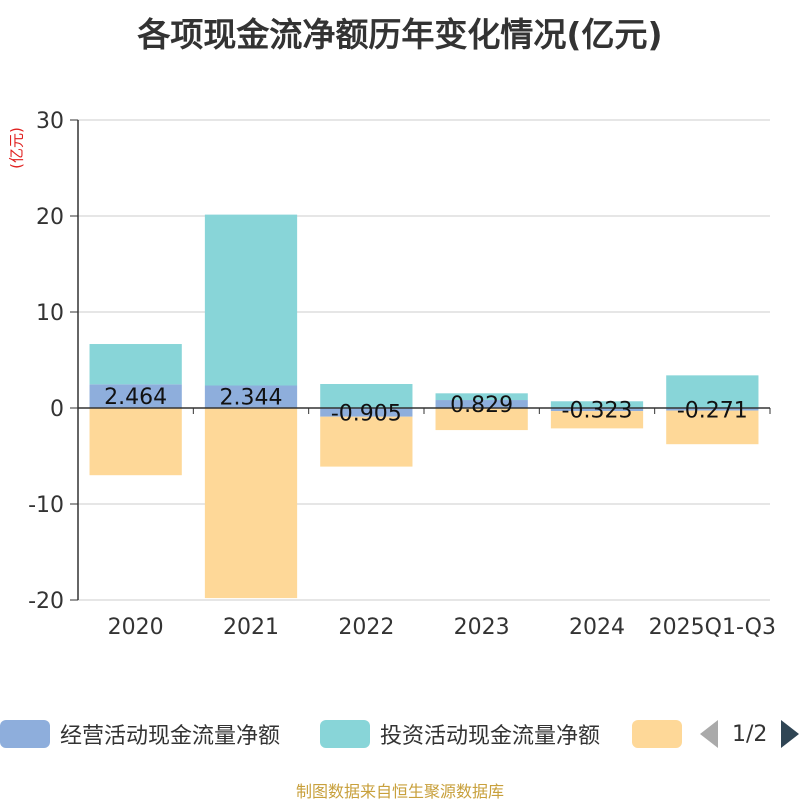  Describe the element at coordinates (46, 505) in the screenshot. I see `y-tick-label: -10` at that location.